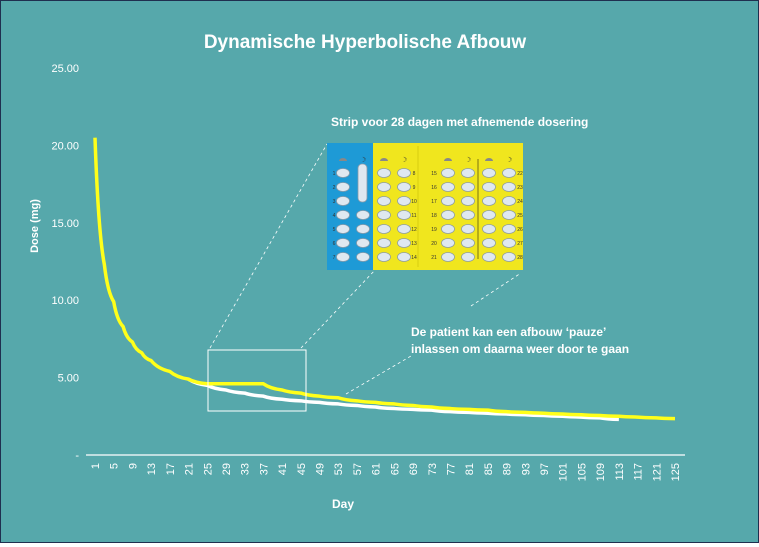 This screenshot has width=759, height=547. I want to click on x-tick-label: 13, so click(152, 469).